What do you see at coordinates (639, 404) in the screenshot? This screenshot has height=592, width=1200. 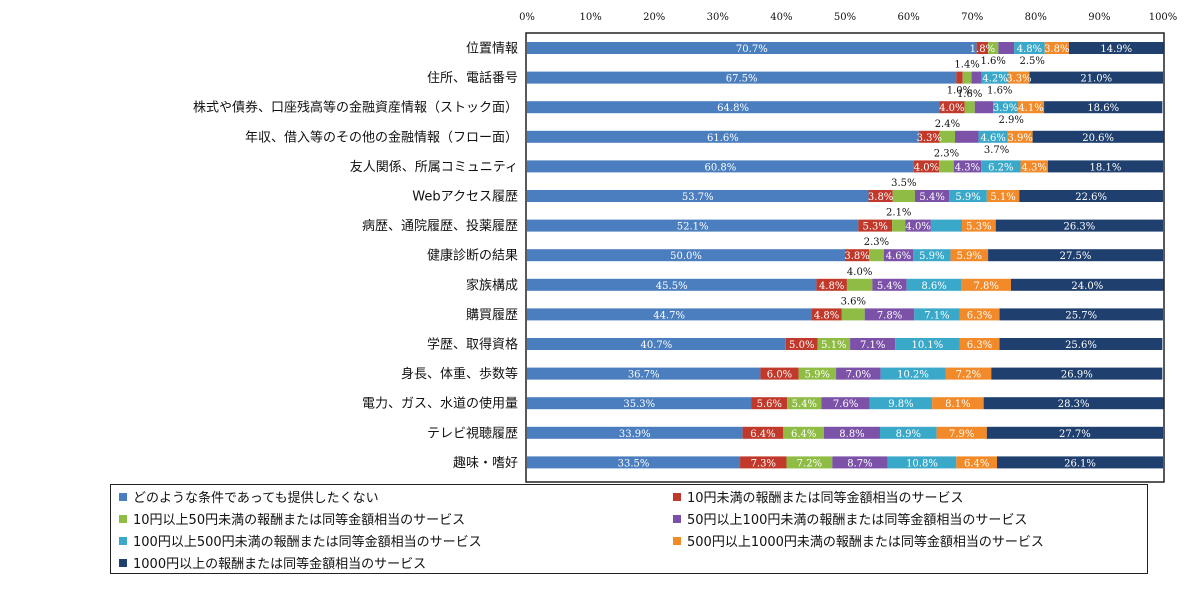 I see `data-label: 35.3%` at bounding box center [639, 404].